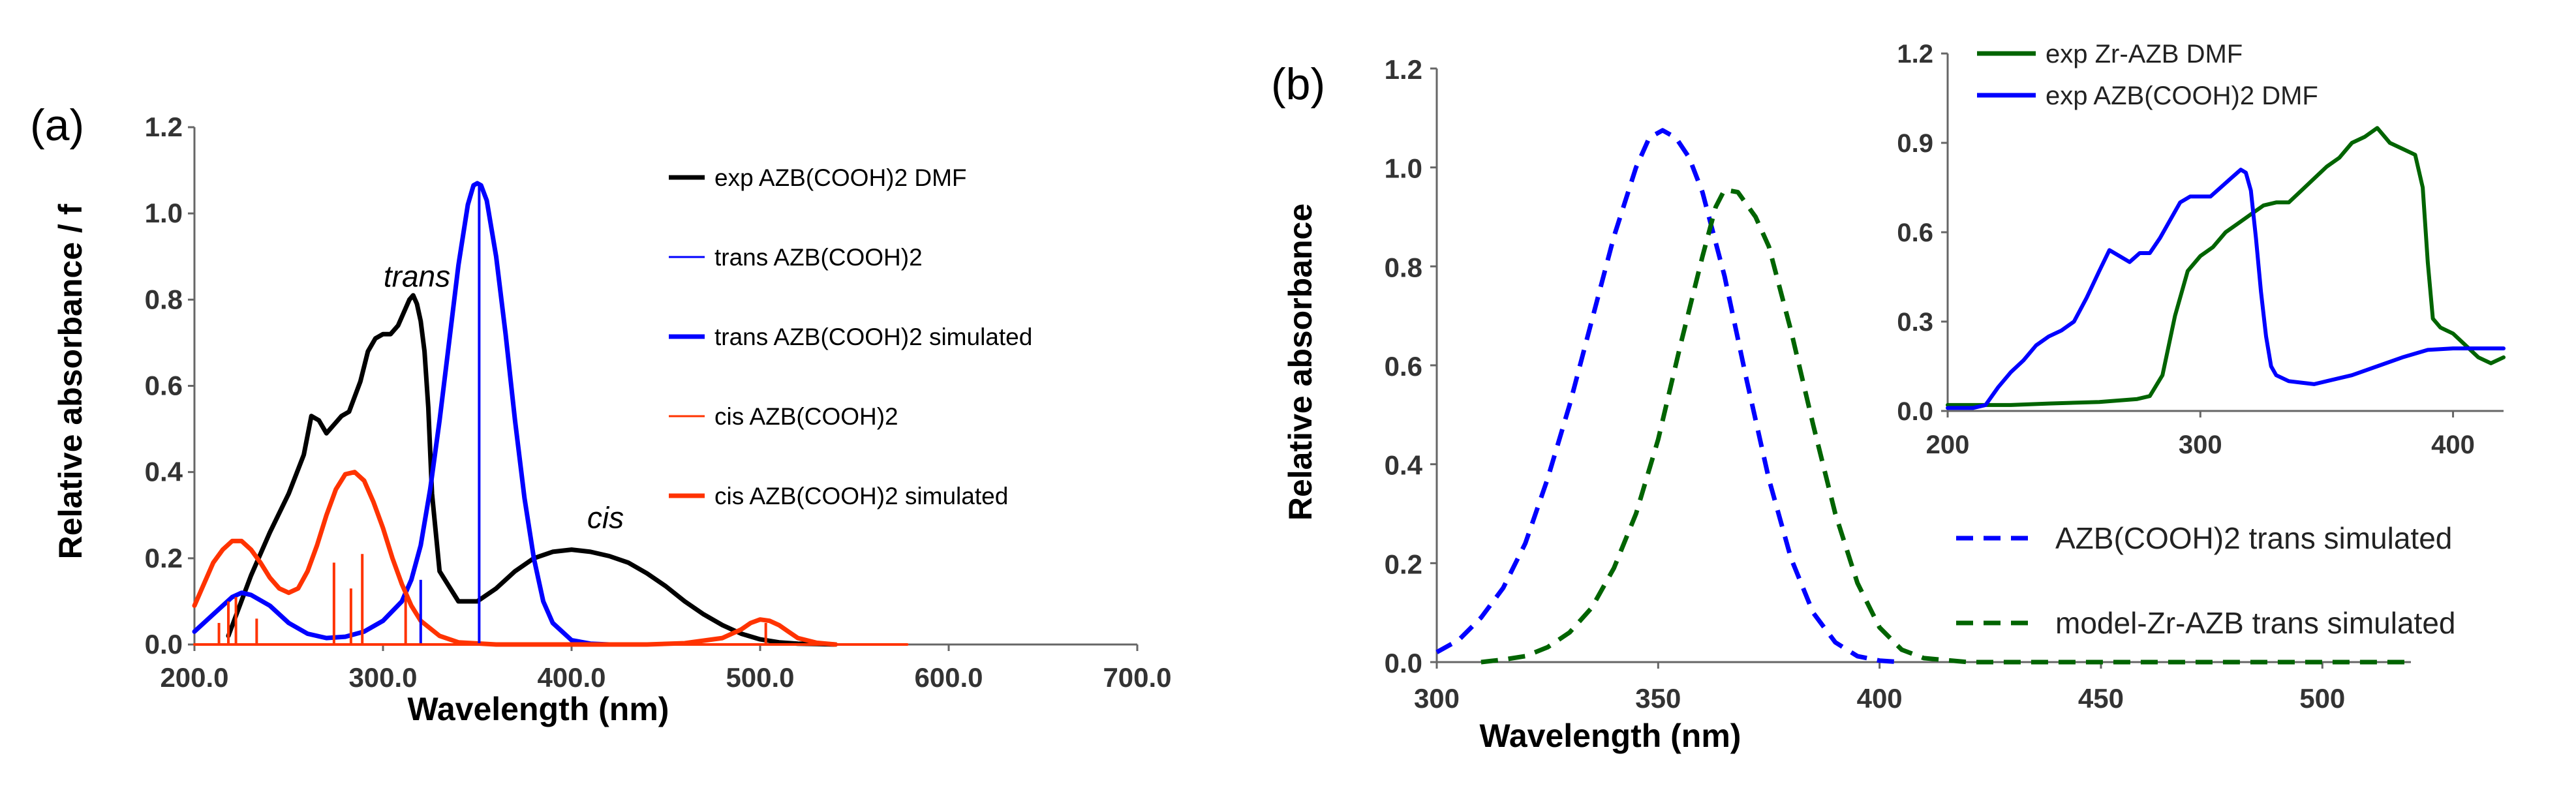  I want to click on panel-b-xlabel: Wavelength (nm), so click(1610, 736).